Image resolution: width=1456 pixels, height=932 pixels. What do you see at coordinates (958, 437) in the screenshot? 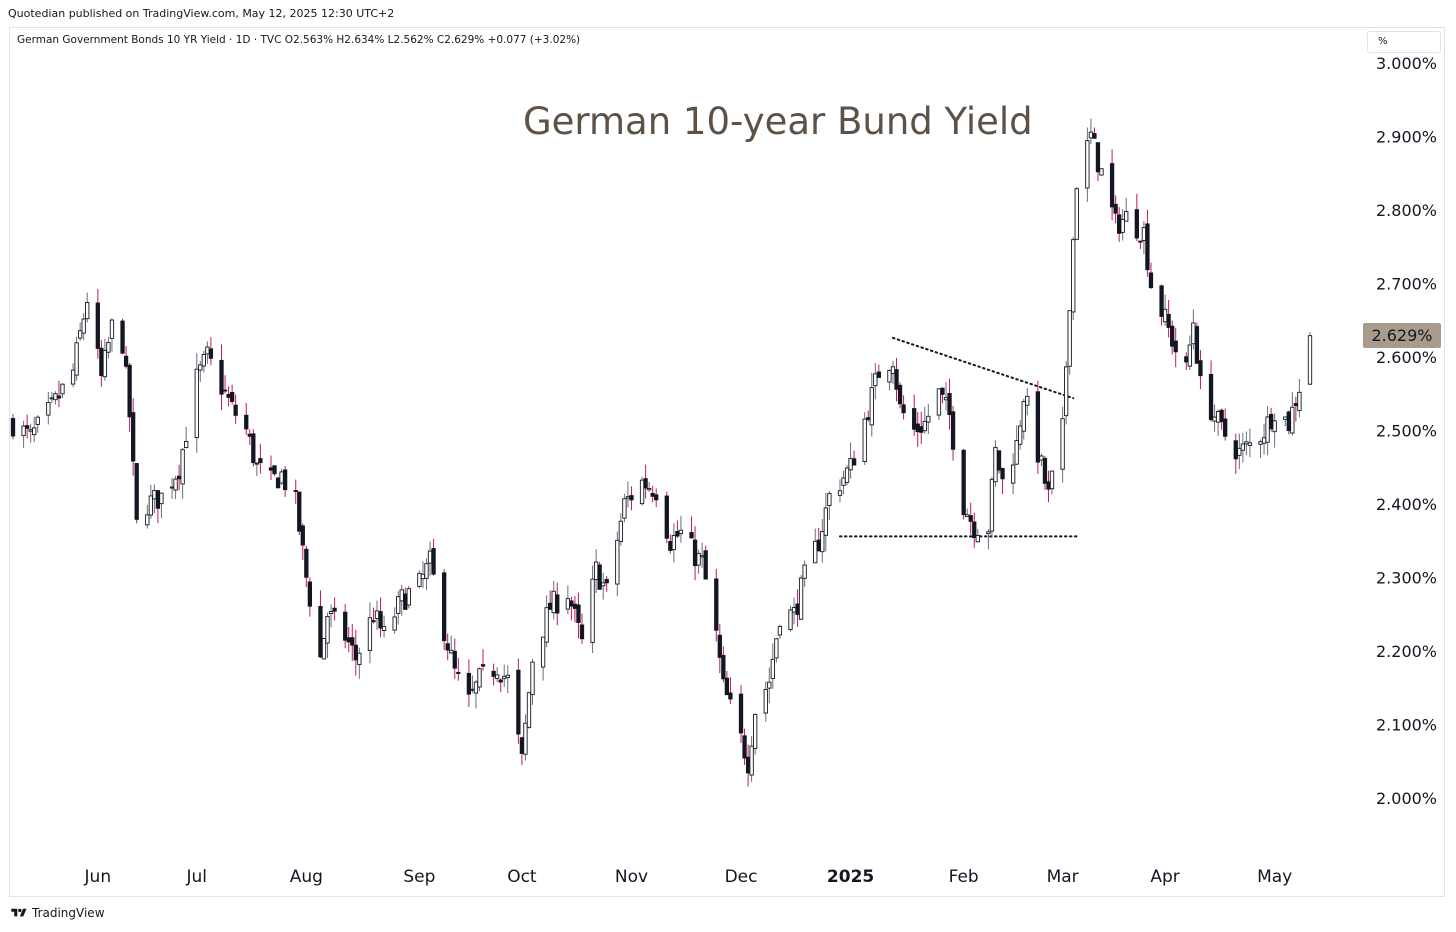
I see `trendlines` at bounding box center [958, 437].